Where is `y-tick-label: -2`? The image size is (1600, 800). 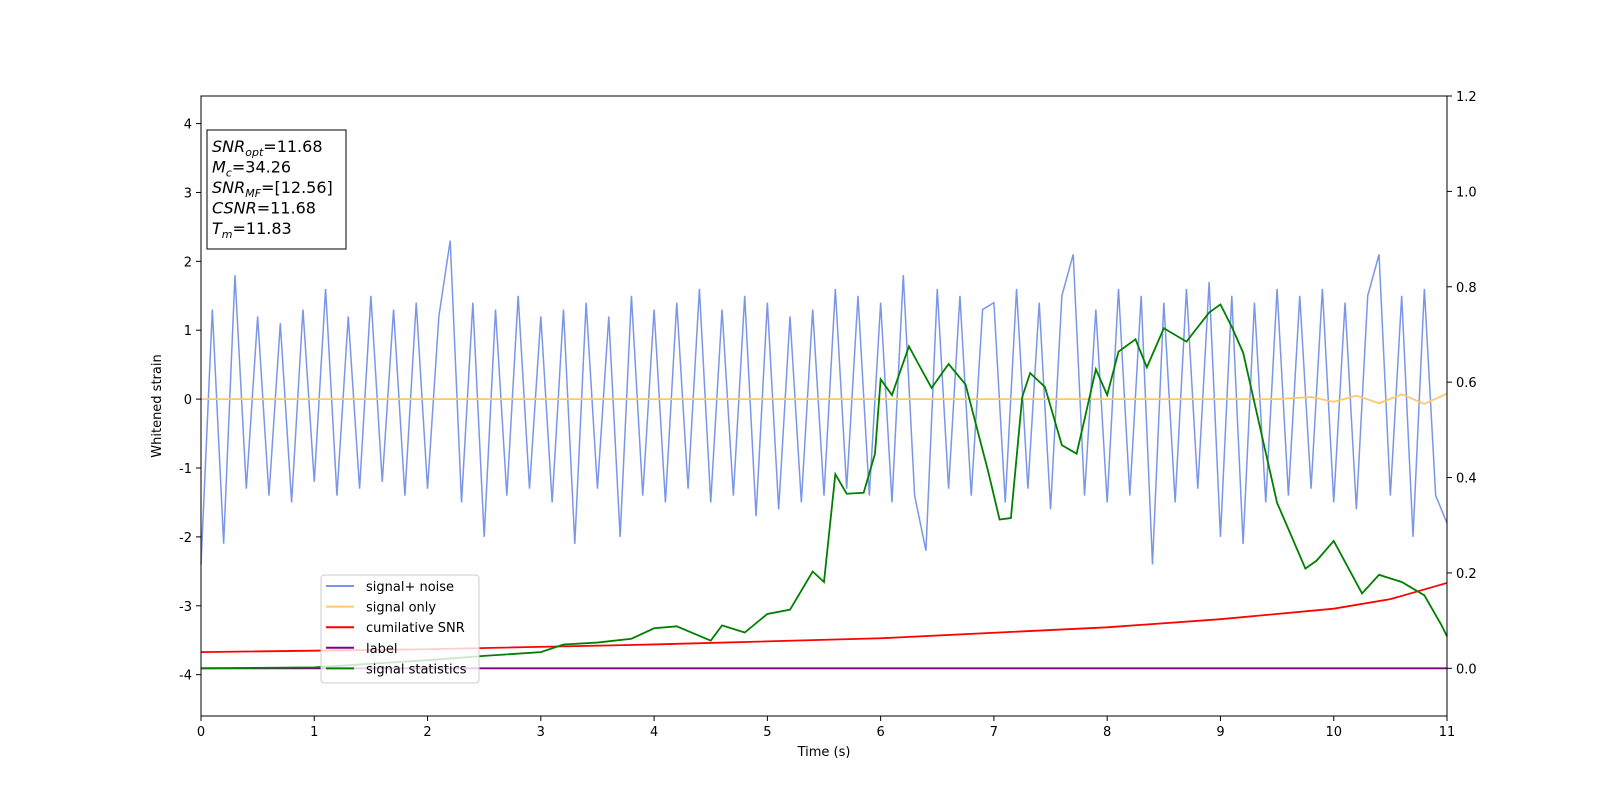 y-tick-label: -2 is located at coordinates (185, 538).